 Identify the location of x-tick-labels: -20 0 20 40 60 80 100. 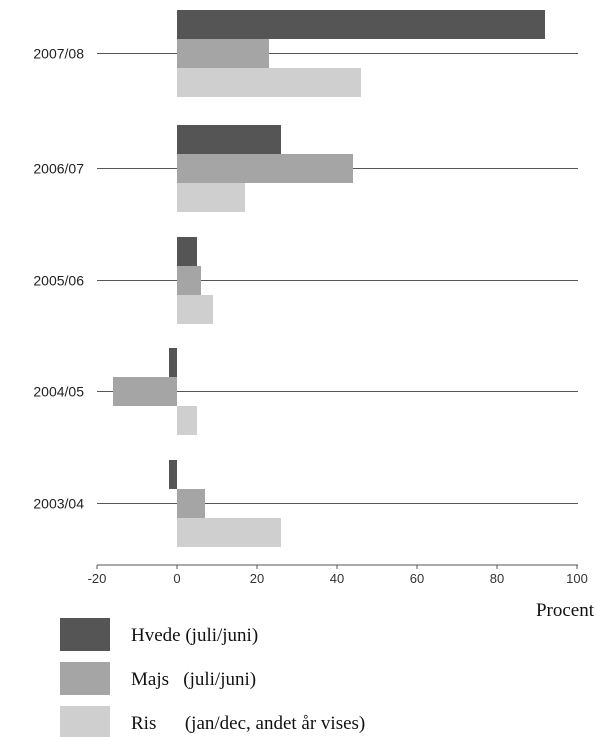
(338, 575).